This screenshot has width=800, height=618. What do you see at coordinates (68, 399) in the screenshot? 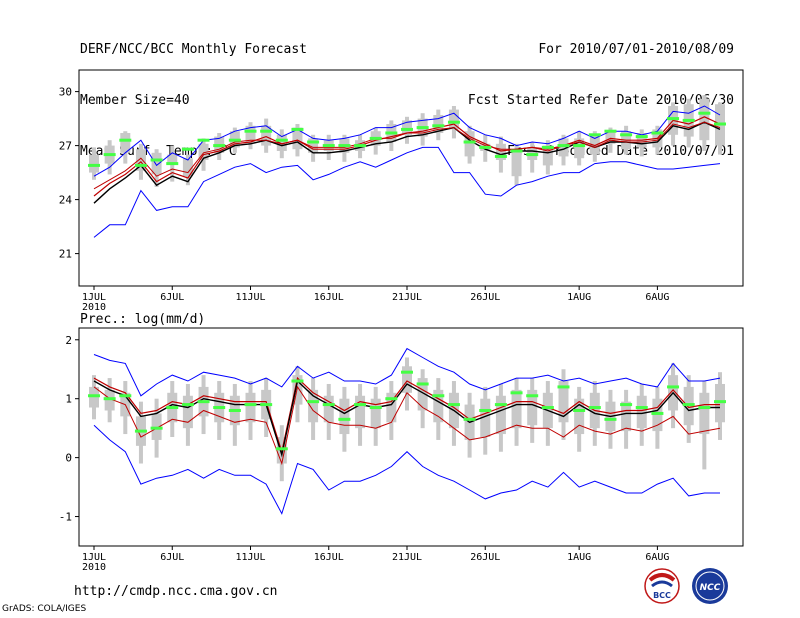
I see `y-tick-label: 1` at bounding box center [68, 399].